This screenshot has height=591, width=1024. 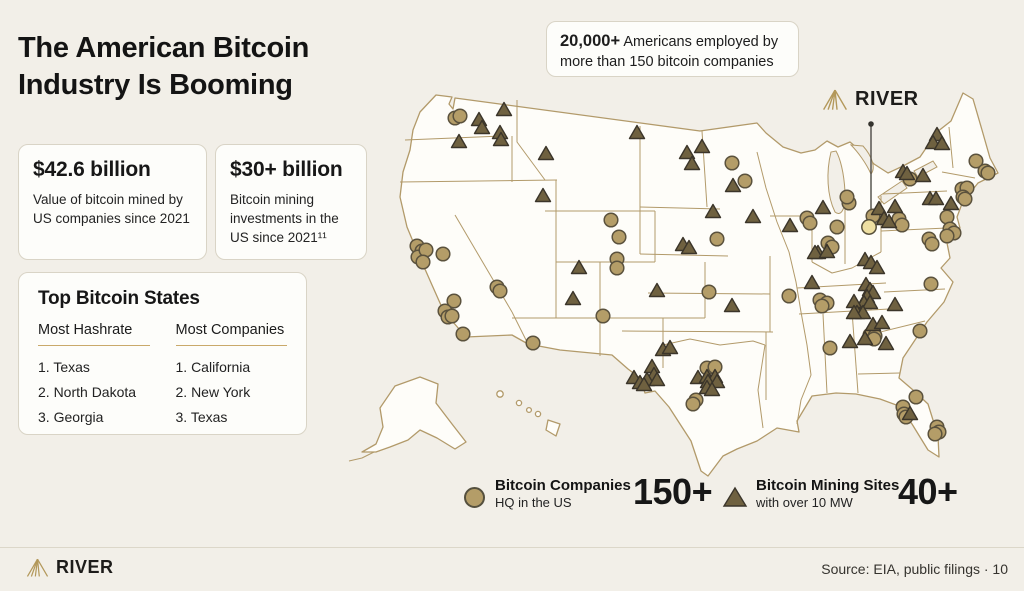 What do you see at coordinates (71, 417) in the screenshot?
I see `list-item: 3. Georgia` at bounding box center [71, 417].